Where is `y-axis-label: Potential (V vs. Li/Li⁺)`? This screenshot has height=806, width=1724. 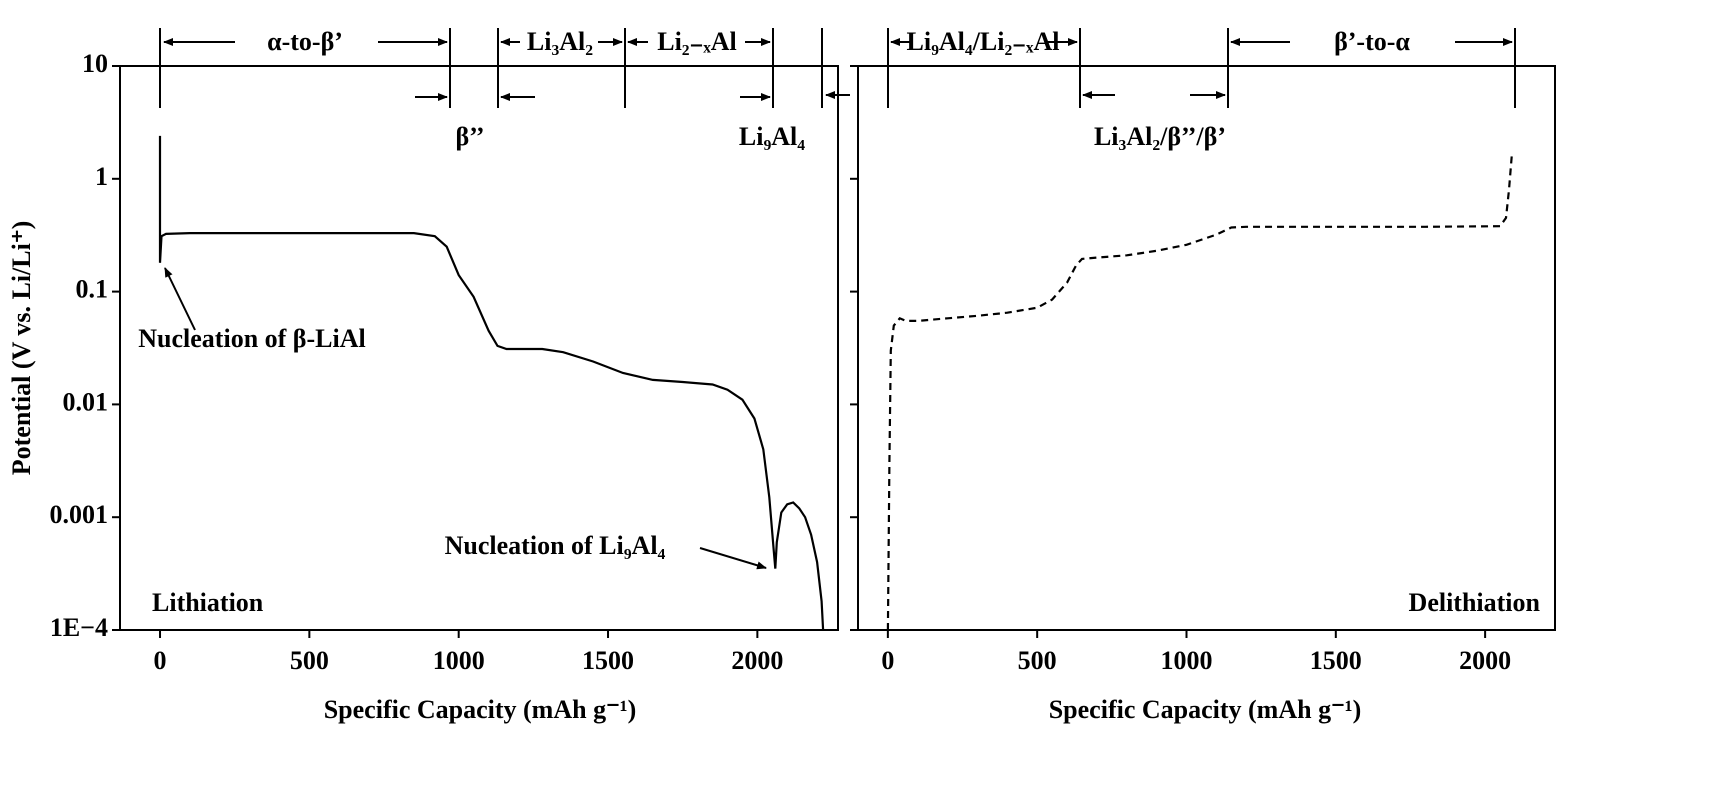 y-axis-label: Potential (V vs. Li/Li⁺) is located at coordinates (21, 348).